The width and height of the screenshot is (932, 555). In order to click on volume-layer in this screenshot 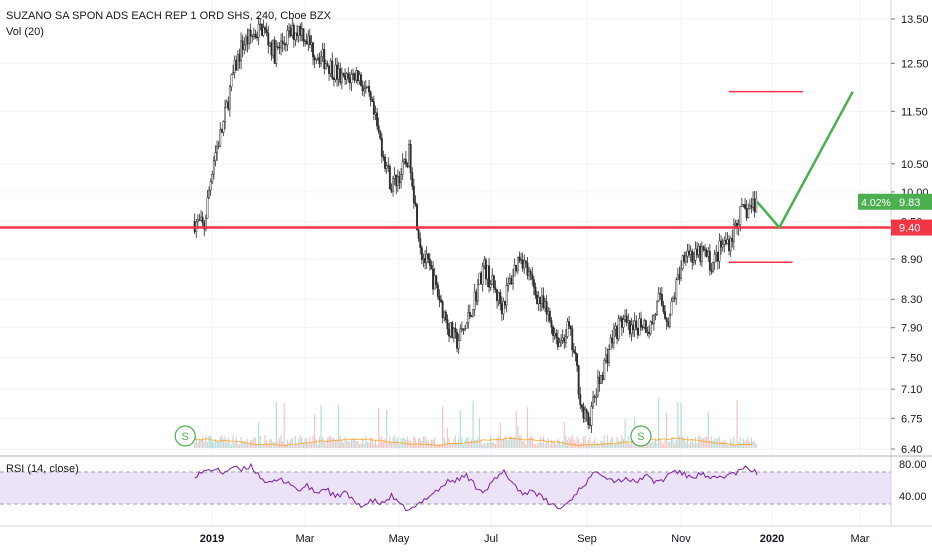, I will do `click(475, 422)`.